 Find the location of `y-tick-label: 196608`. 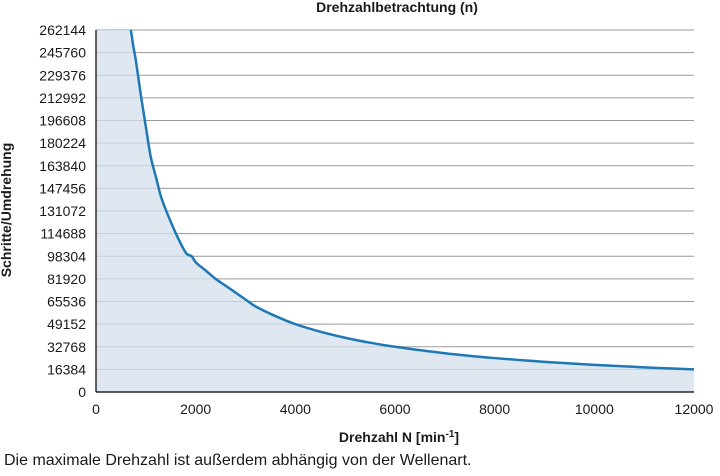

y-tick-label: 196608 is located at coordinates (62, 121).